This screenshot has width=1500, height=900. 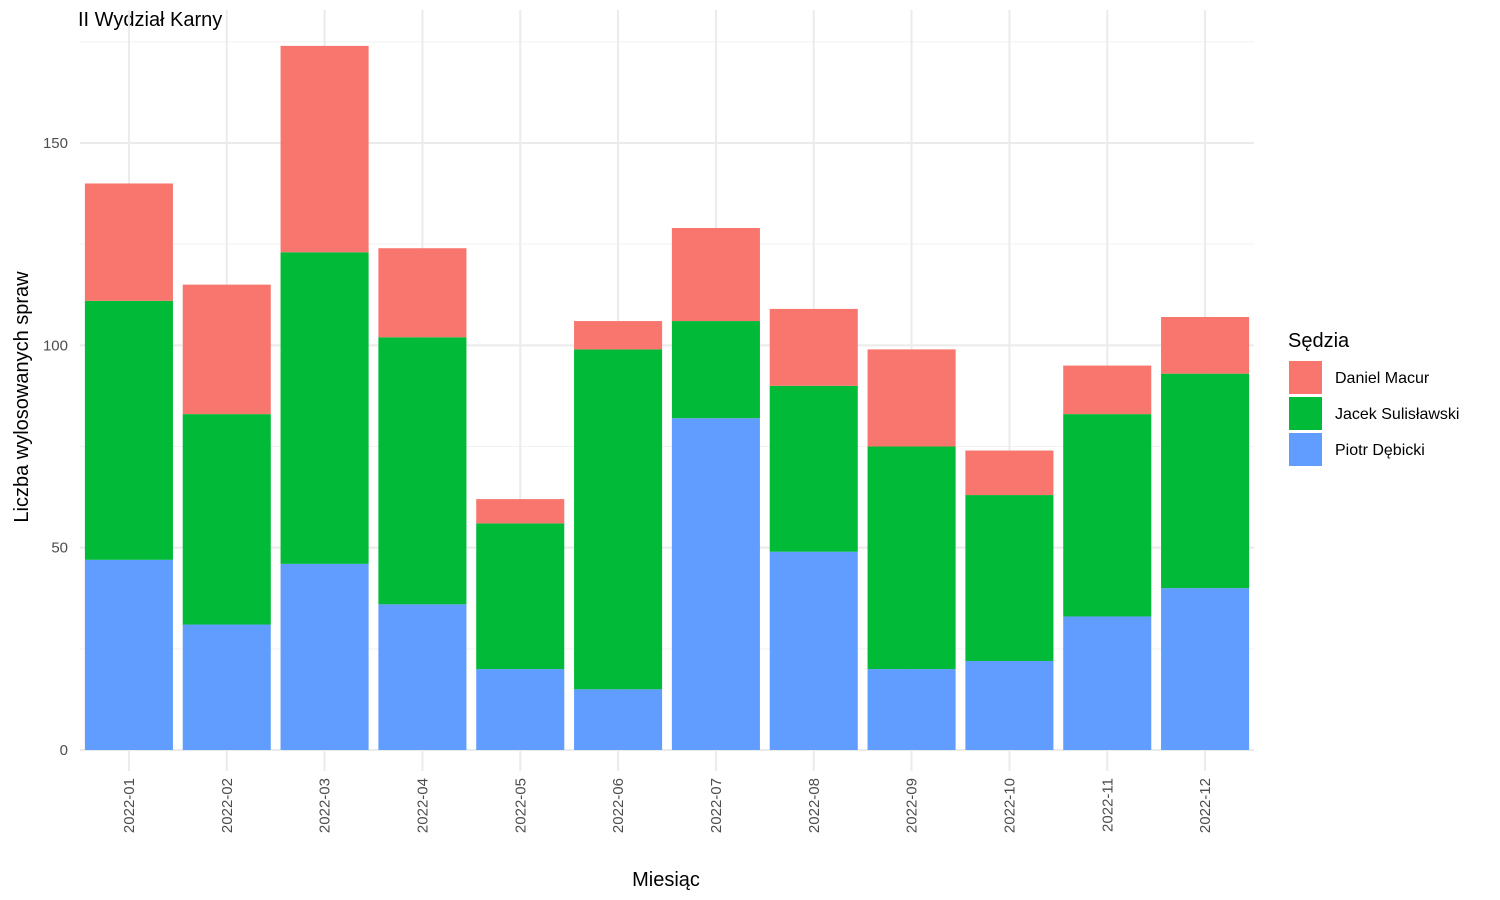 What do you see at coordinates (1009, 805) in the screenshot?
I see `x-tick-label: 2022-10` at bounding box center [1009, 805].